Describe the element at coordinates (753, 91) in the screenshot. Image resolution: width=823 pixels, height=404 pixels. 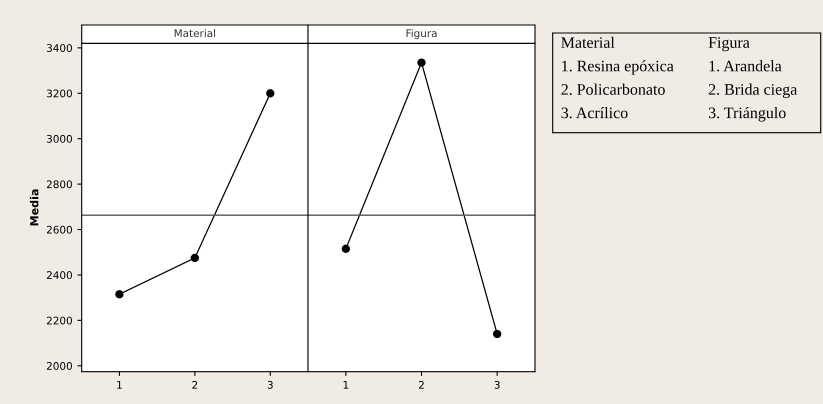
I see `text: 2. Brida ciega` at that location.